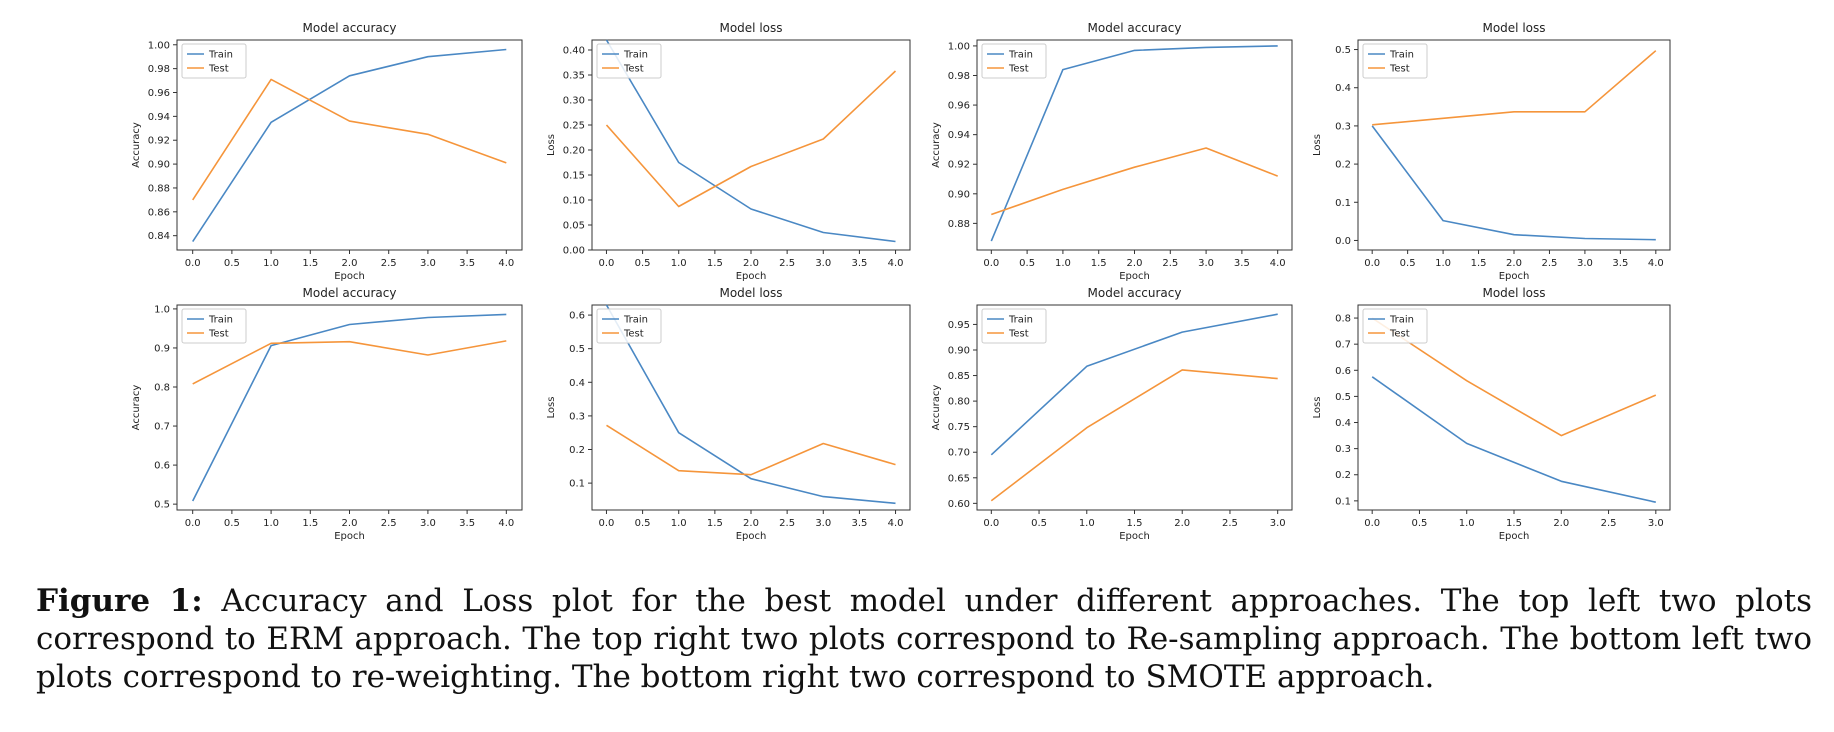  What do you see at coordinates (551, 145) in the screenshot?
I see `y-axis-label: Loss` at bounding box center [551, 145].